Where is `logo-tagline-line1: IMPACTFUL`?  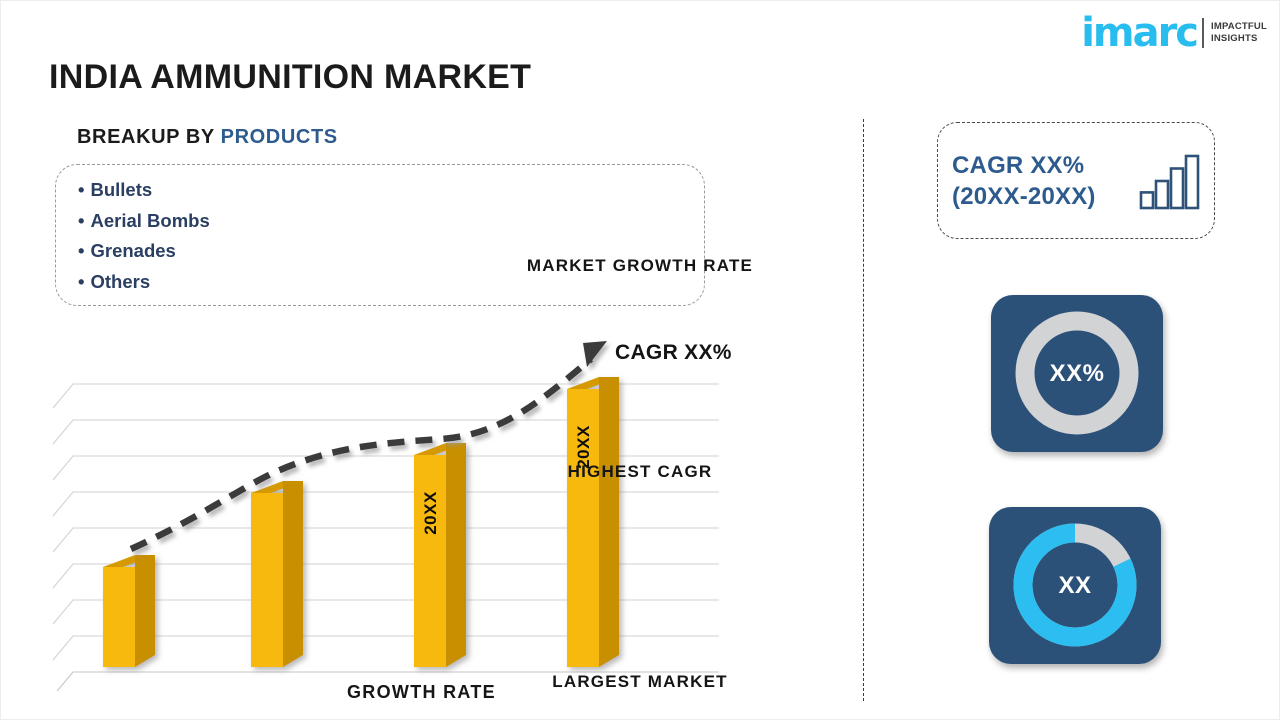 logo-tagline-line1: IMPACTFUL is located at coordinates (1239, 26).